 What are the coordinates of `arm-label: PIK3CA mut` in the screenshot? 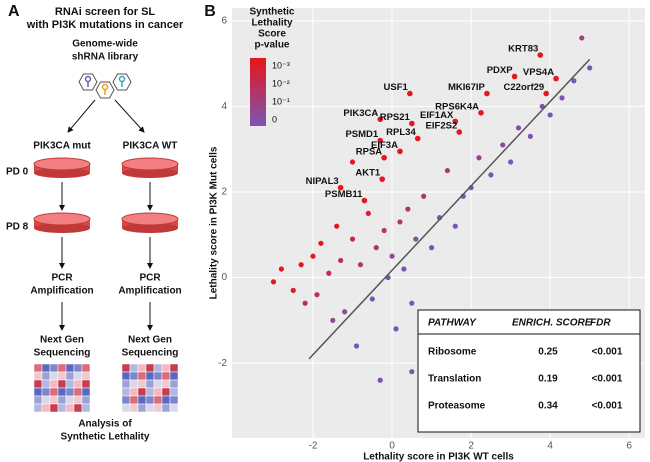 It's located at (62, 146).